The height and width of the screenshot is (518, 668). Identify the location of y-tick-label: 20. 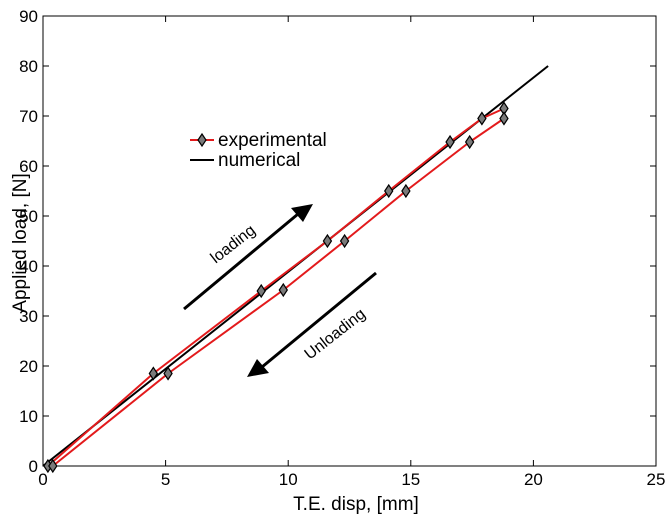
(28, 366).